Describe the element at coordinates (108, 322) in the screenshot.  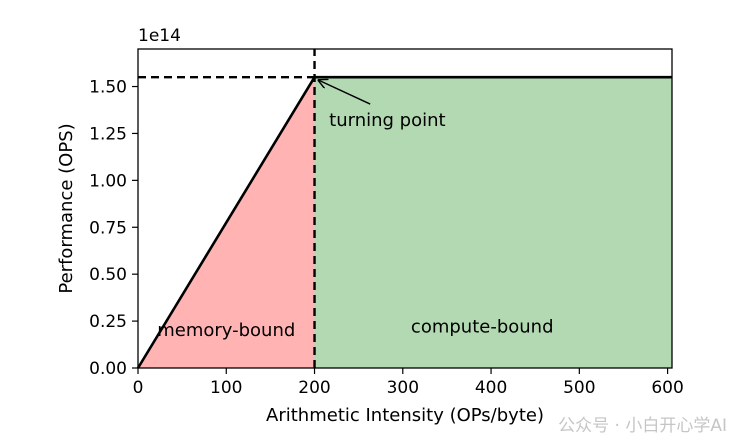
I see `y-tick-label: 0.25` at that location.